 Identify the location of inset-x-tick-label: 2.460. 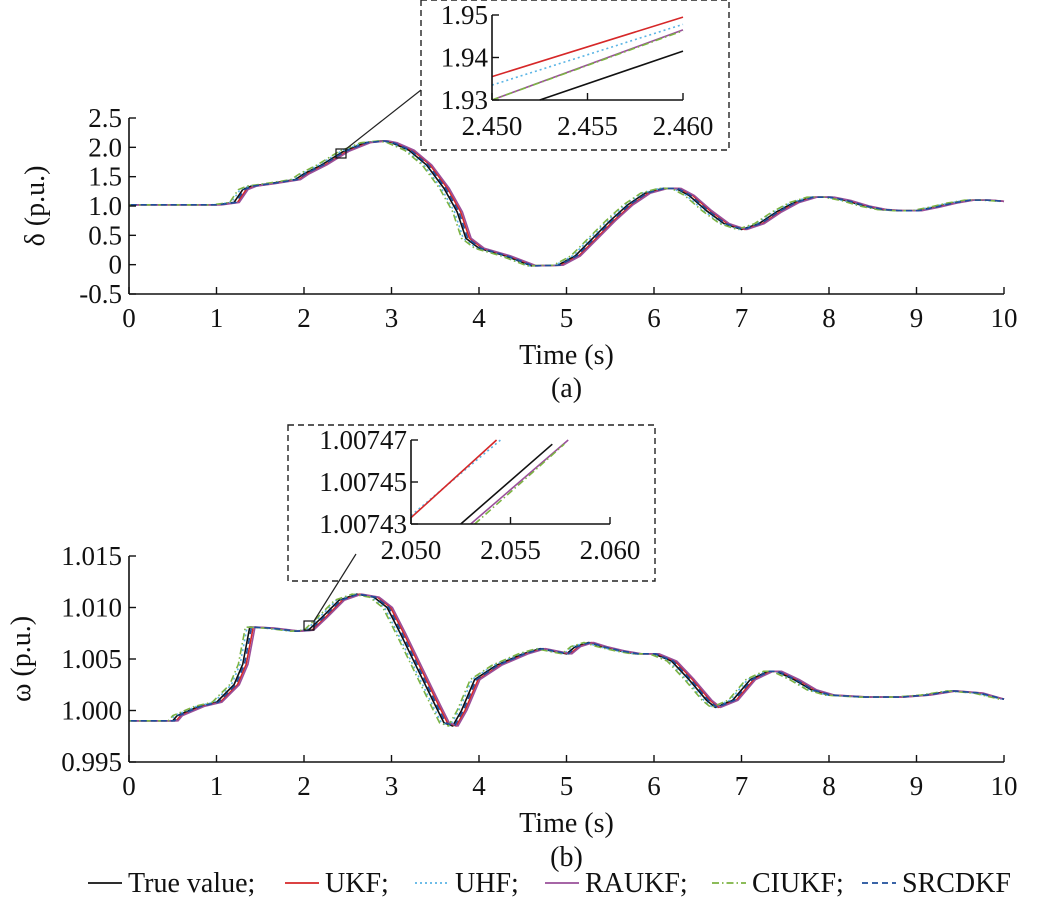
(683, 126).